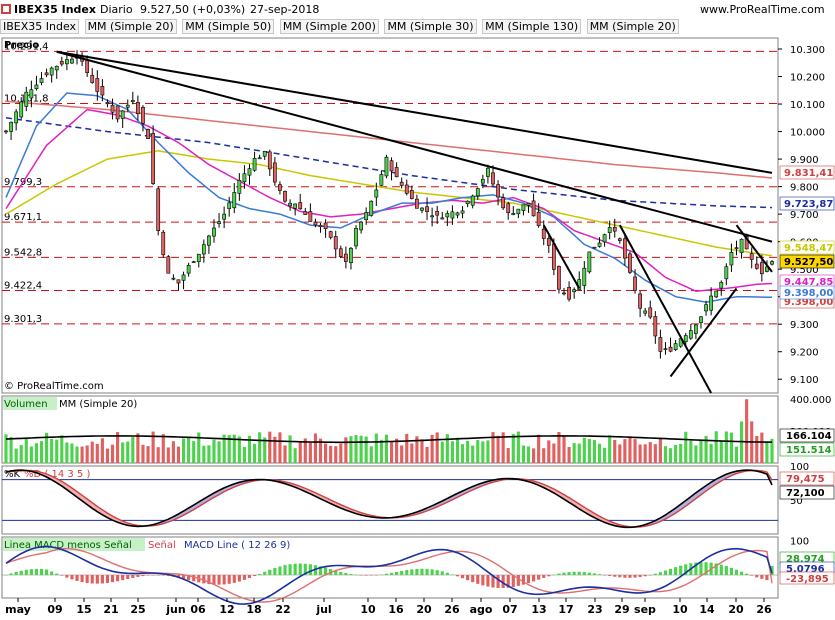 This screenshot has height=620, width=835. Describe the element at coordinates (116, 9) in the screenshot. I see `period-label: Diario` at that location.